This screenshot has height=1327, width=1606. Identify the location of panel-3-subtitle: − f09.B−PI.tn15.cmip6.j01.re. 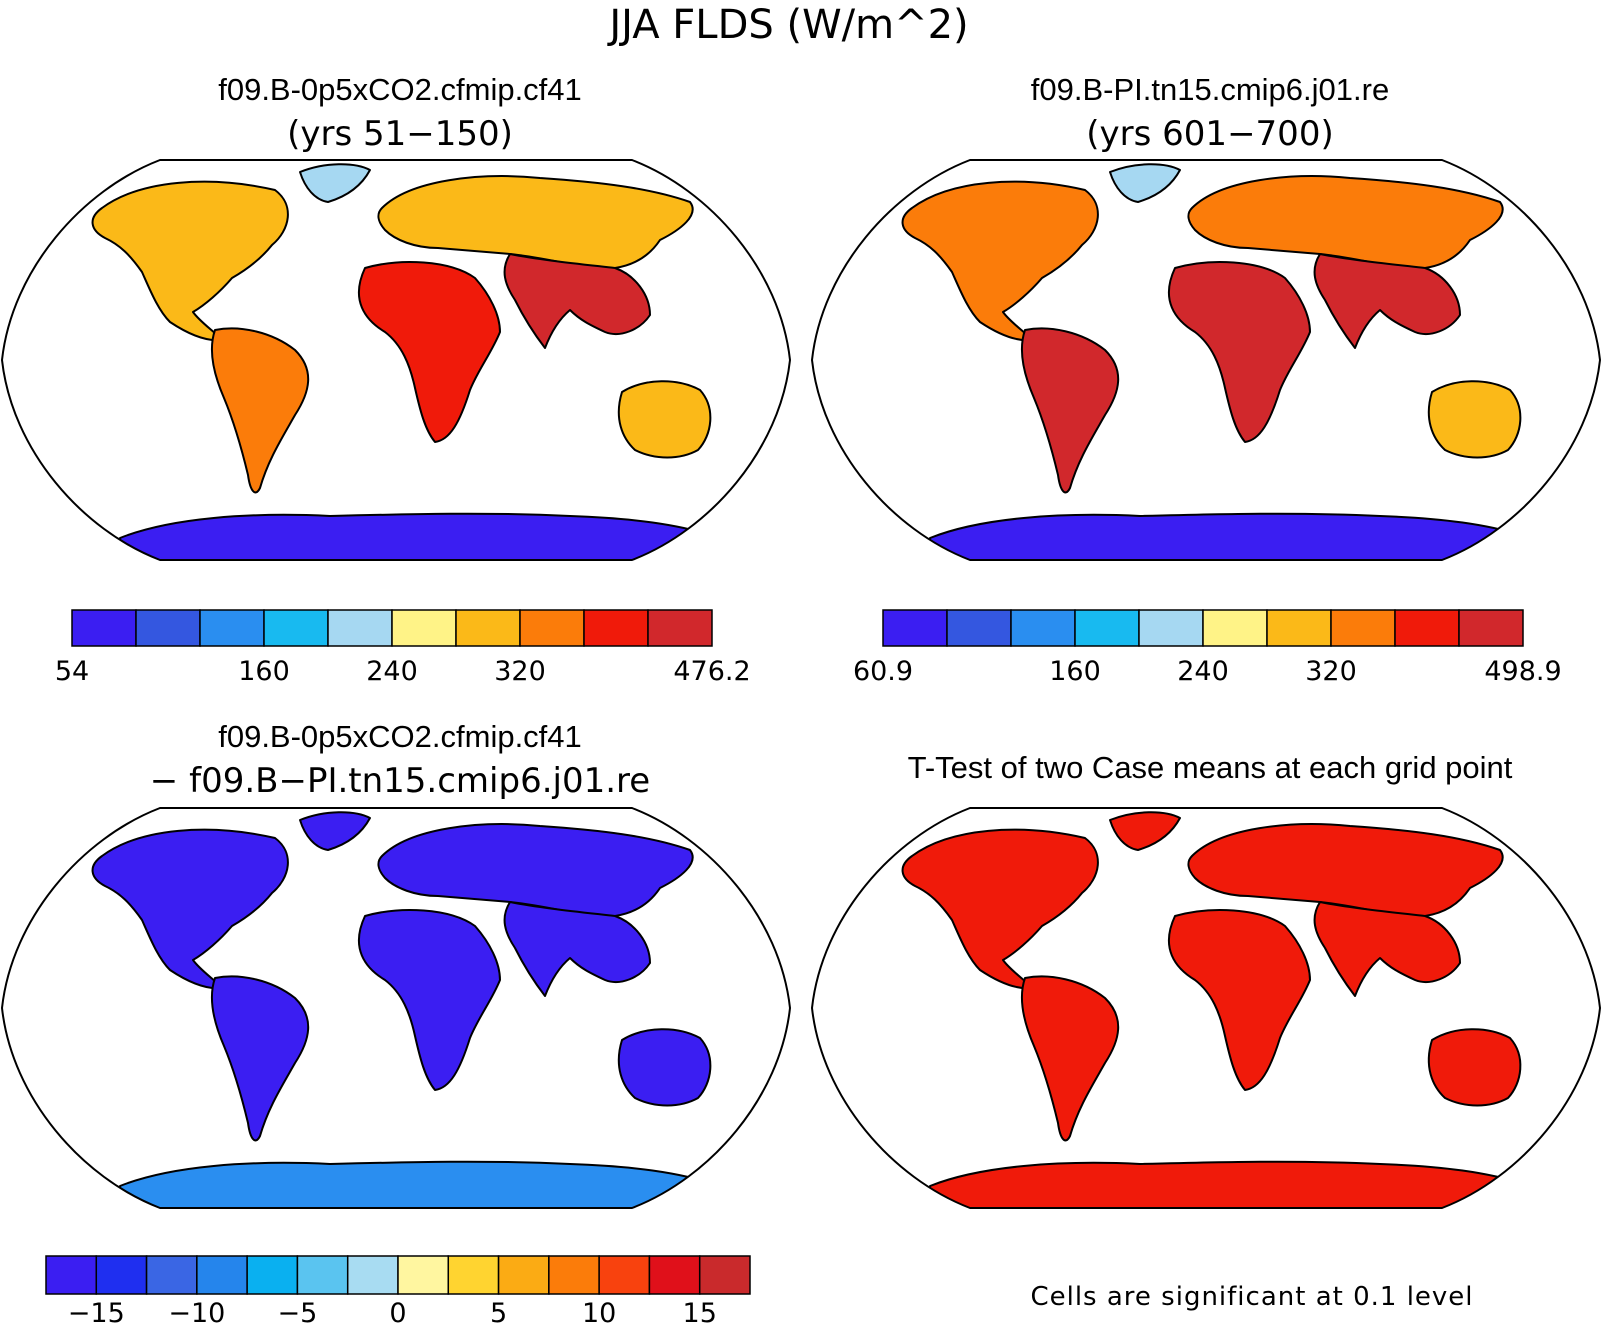
(400, 781).